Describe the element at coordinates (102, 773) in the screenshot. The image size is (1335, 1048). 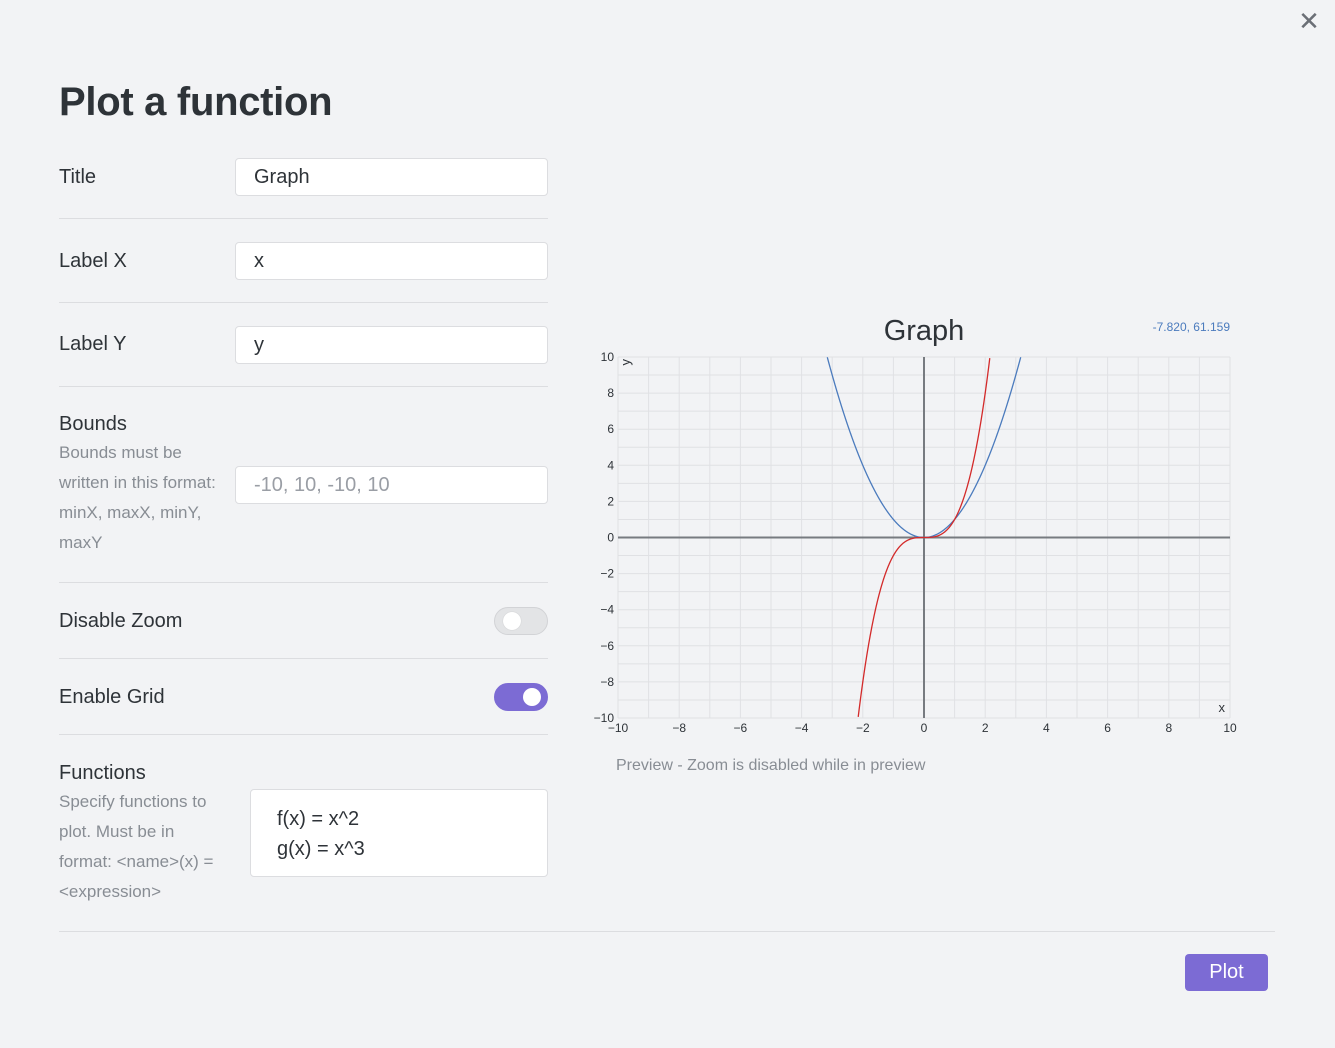
I see `setting-functions-label: Functions` at that location.